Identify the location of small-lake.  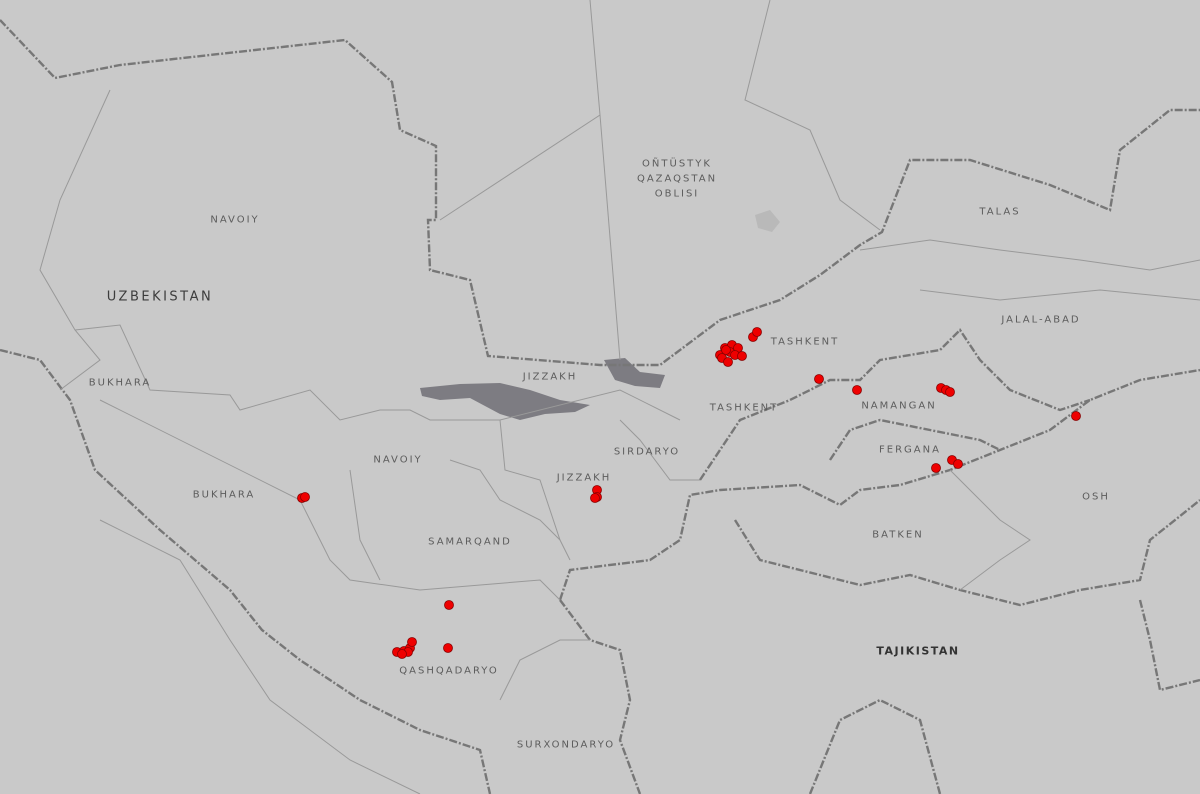
(767, 221).